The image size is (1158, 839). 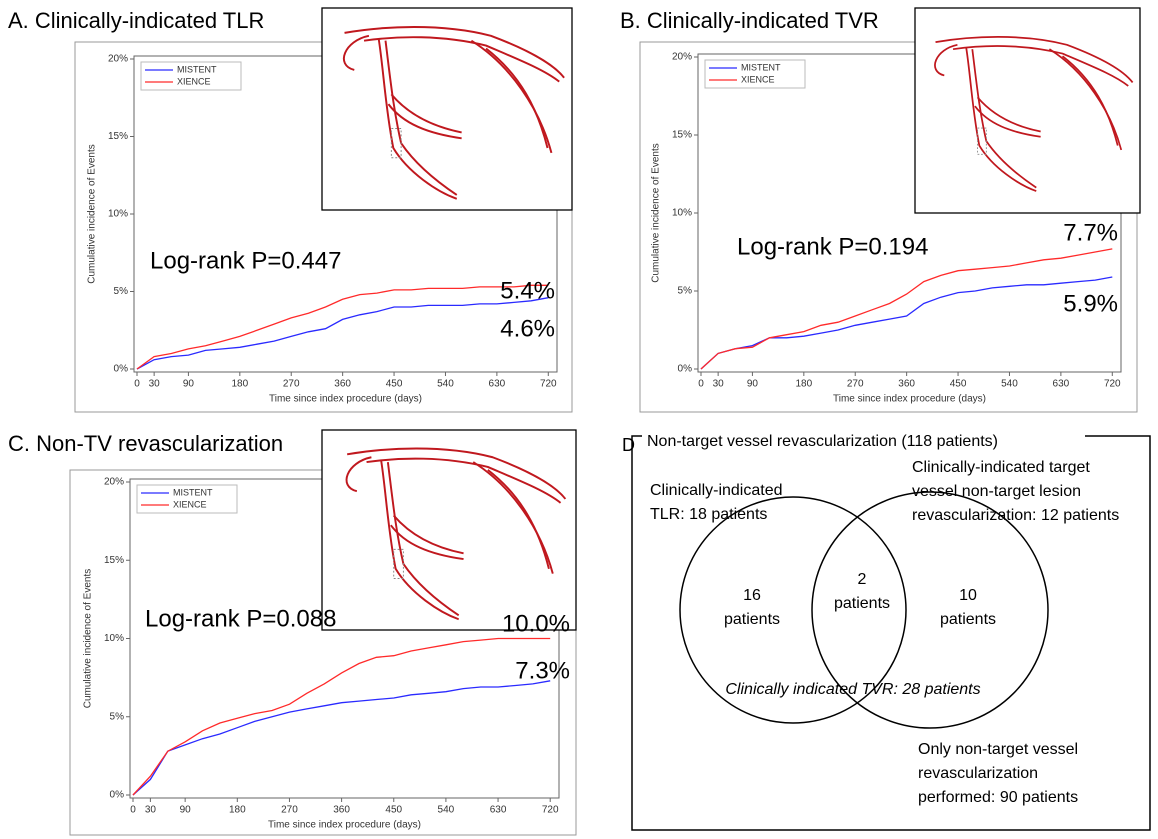 What do you see at coordinates (708, 514) in the screenshot?
I see `set-label: TLR: 18 patients` at bounding box center [708, 514].